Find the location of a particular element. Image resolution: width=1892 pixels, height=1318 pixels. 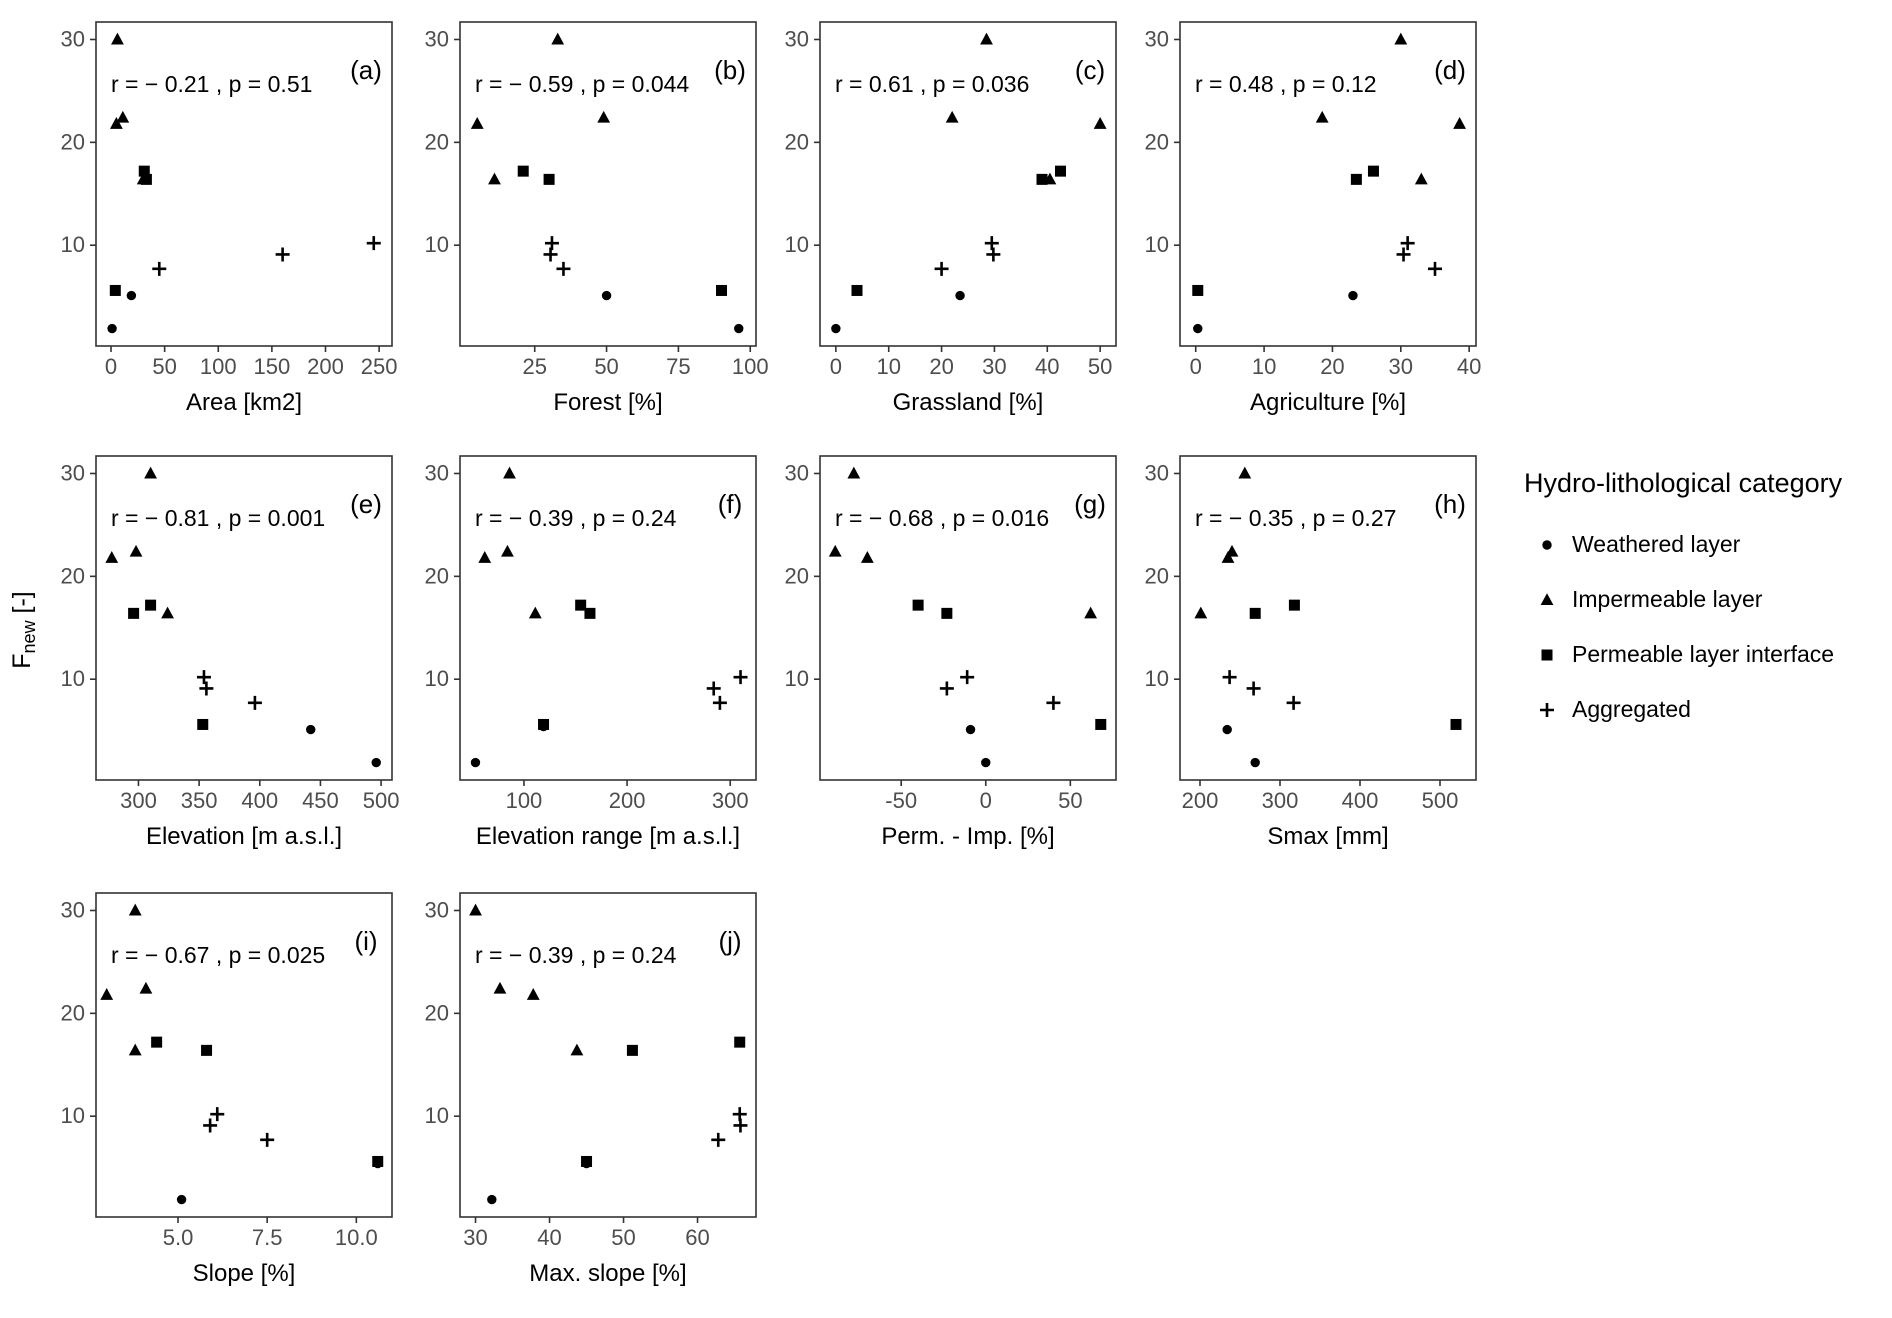

x-tick-label: 450 is located at coordinates (320, 800).